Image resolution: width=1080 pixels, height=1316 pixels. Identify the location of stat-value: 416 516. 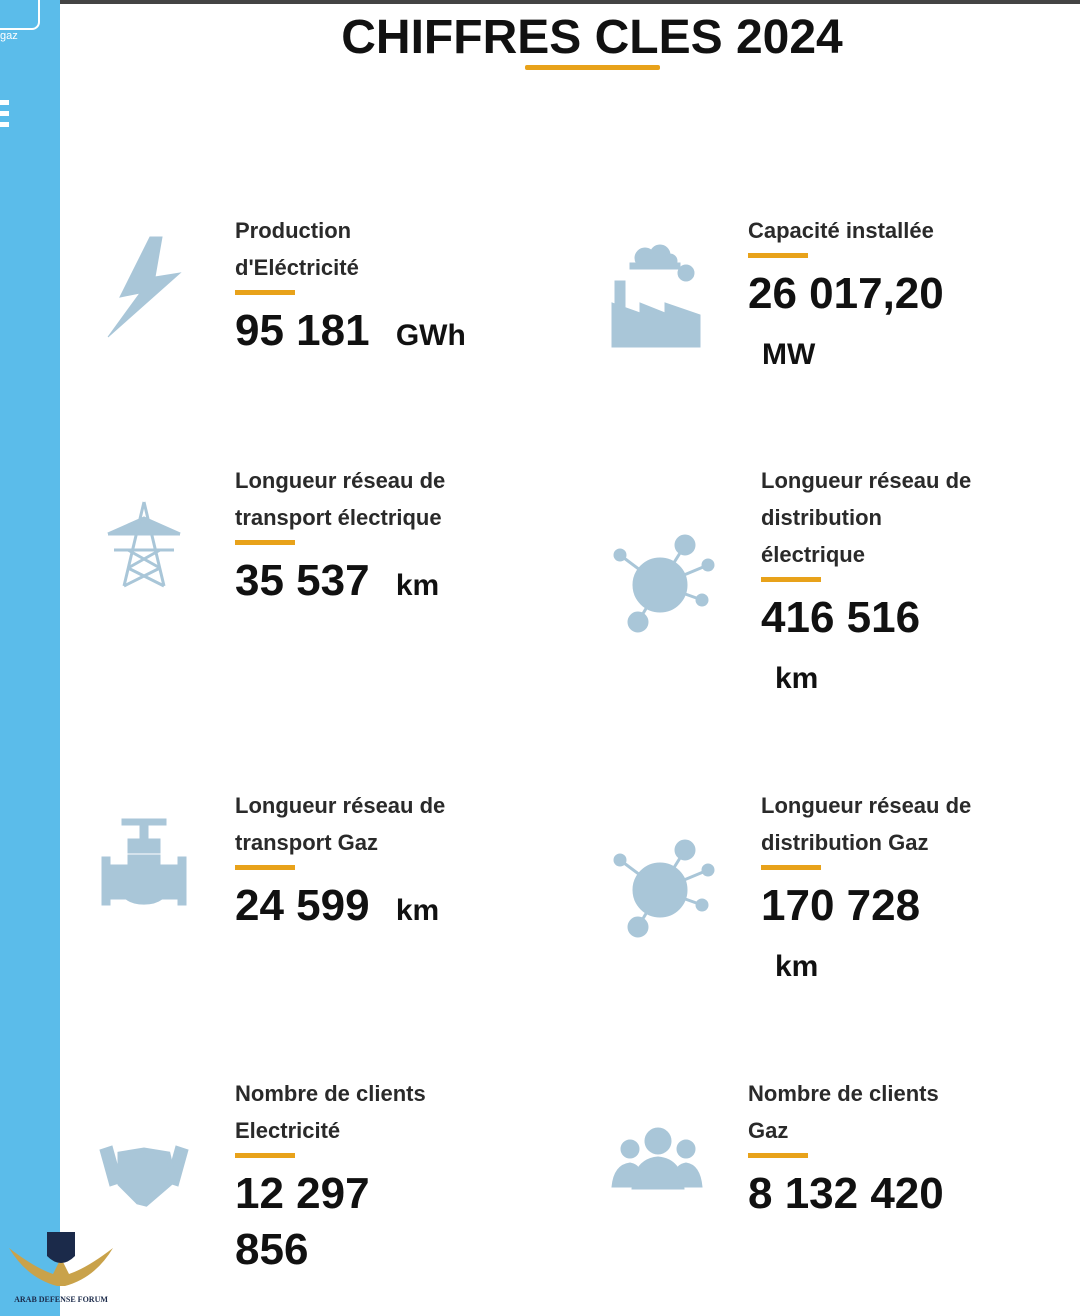
(841, 617).